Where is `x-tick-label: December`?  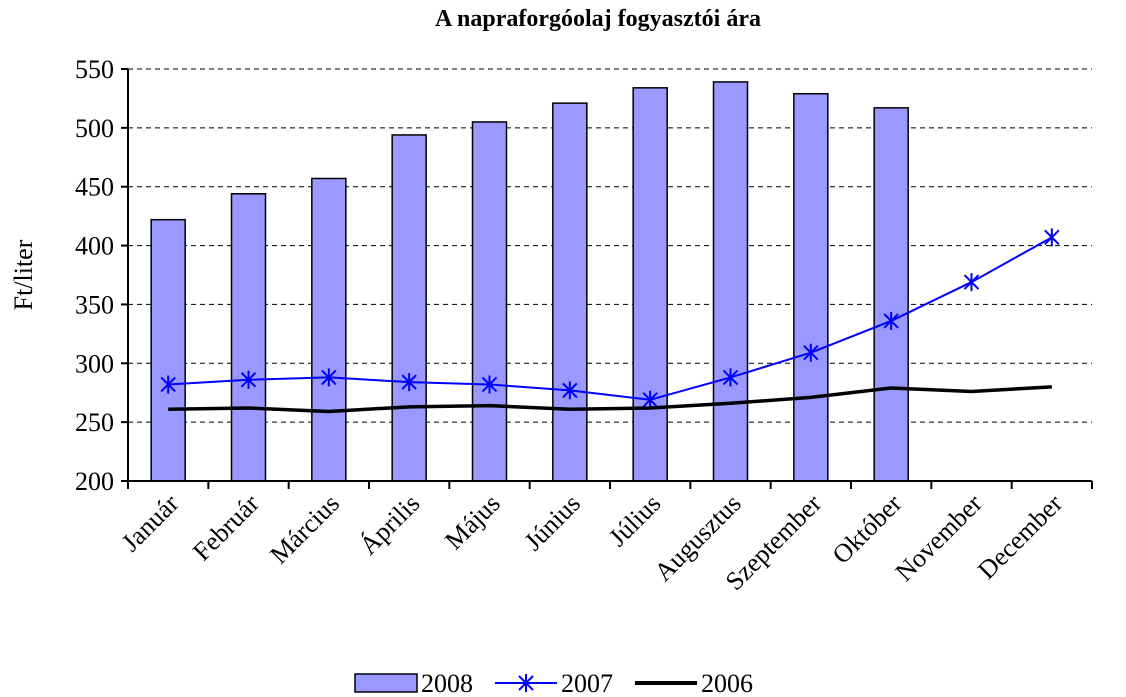
x-tick-label: December is located at coordinates (1020, 537).